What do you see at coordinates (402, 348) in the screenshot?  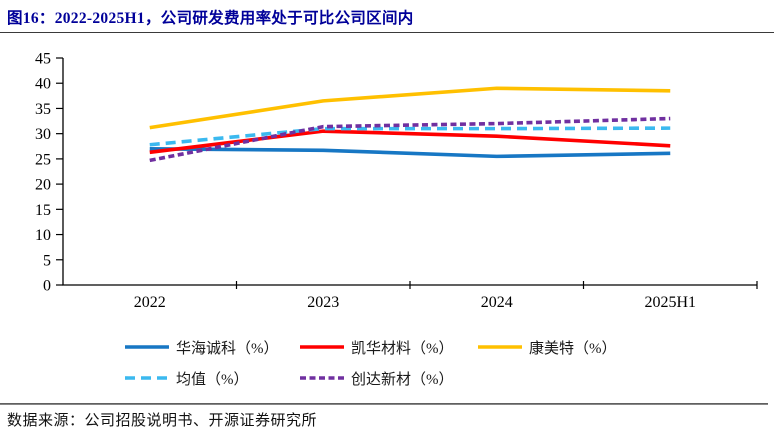 I see `legend-label: 凯华材料（%）` at bounding box center [402, 348].